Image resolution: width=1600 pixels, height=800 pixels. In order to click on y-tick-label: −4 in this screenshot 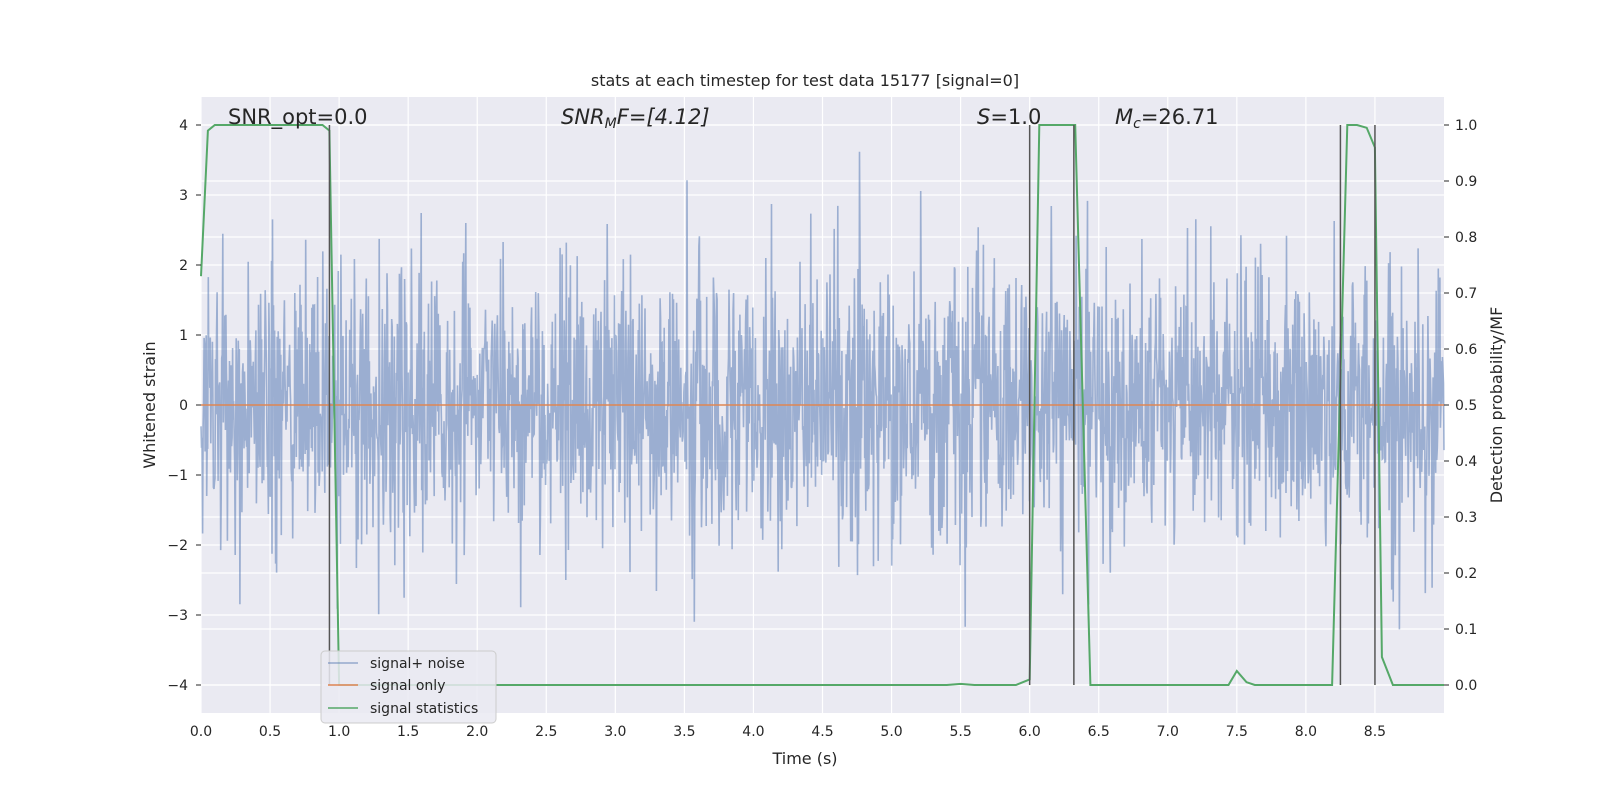, I will do `click(177, 686)`.